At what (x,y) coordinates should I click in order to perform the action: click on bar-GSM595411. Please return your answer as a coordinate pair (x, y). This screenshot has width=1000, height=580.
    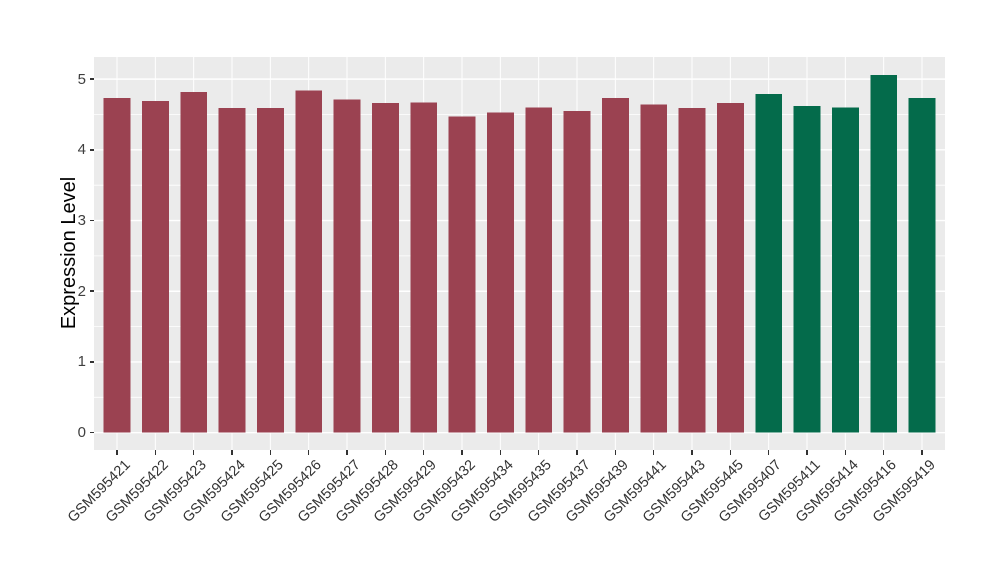
    Looking at the image, I should click on (807, 269).